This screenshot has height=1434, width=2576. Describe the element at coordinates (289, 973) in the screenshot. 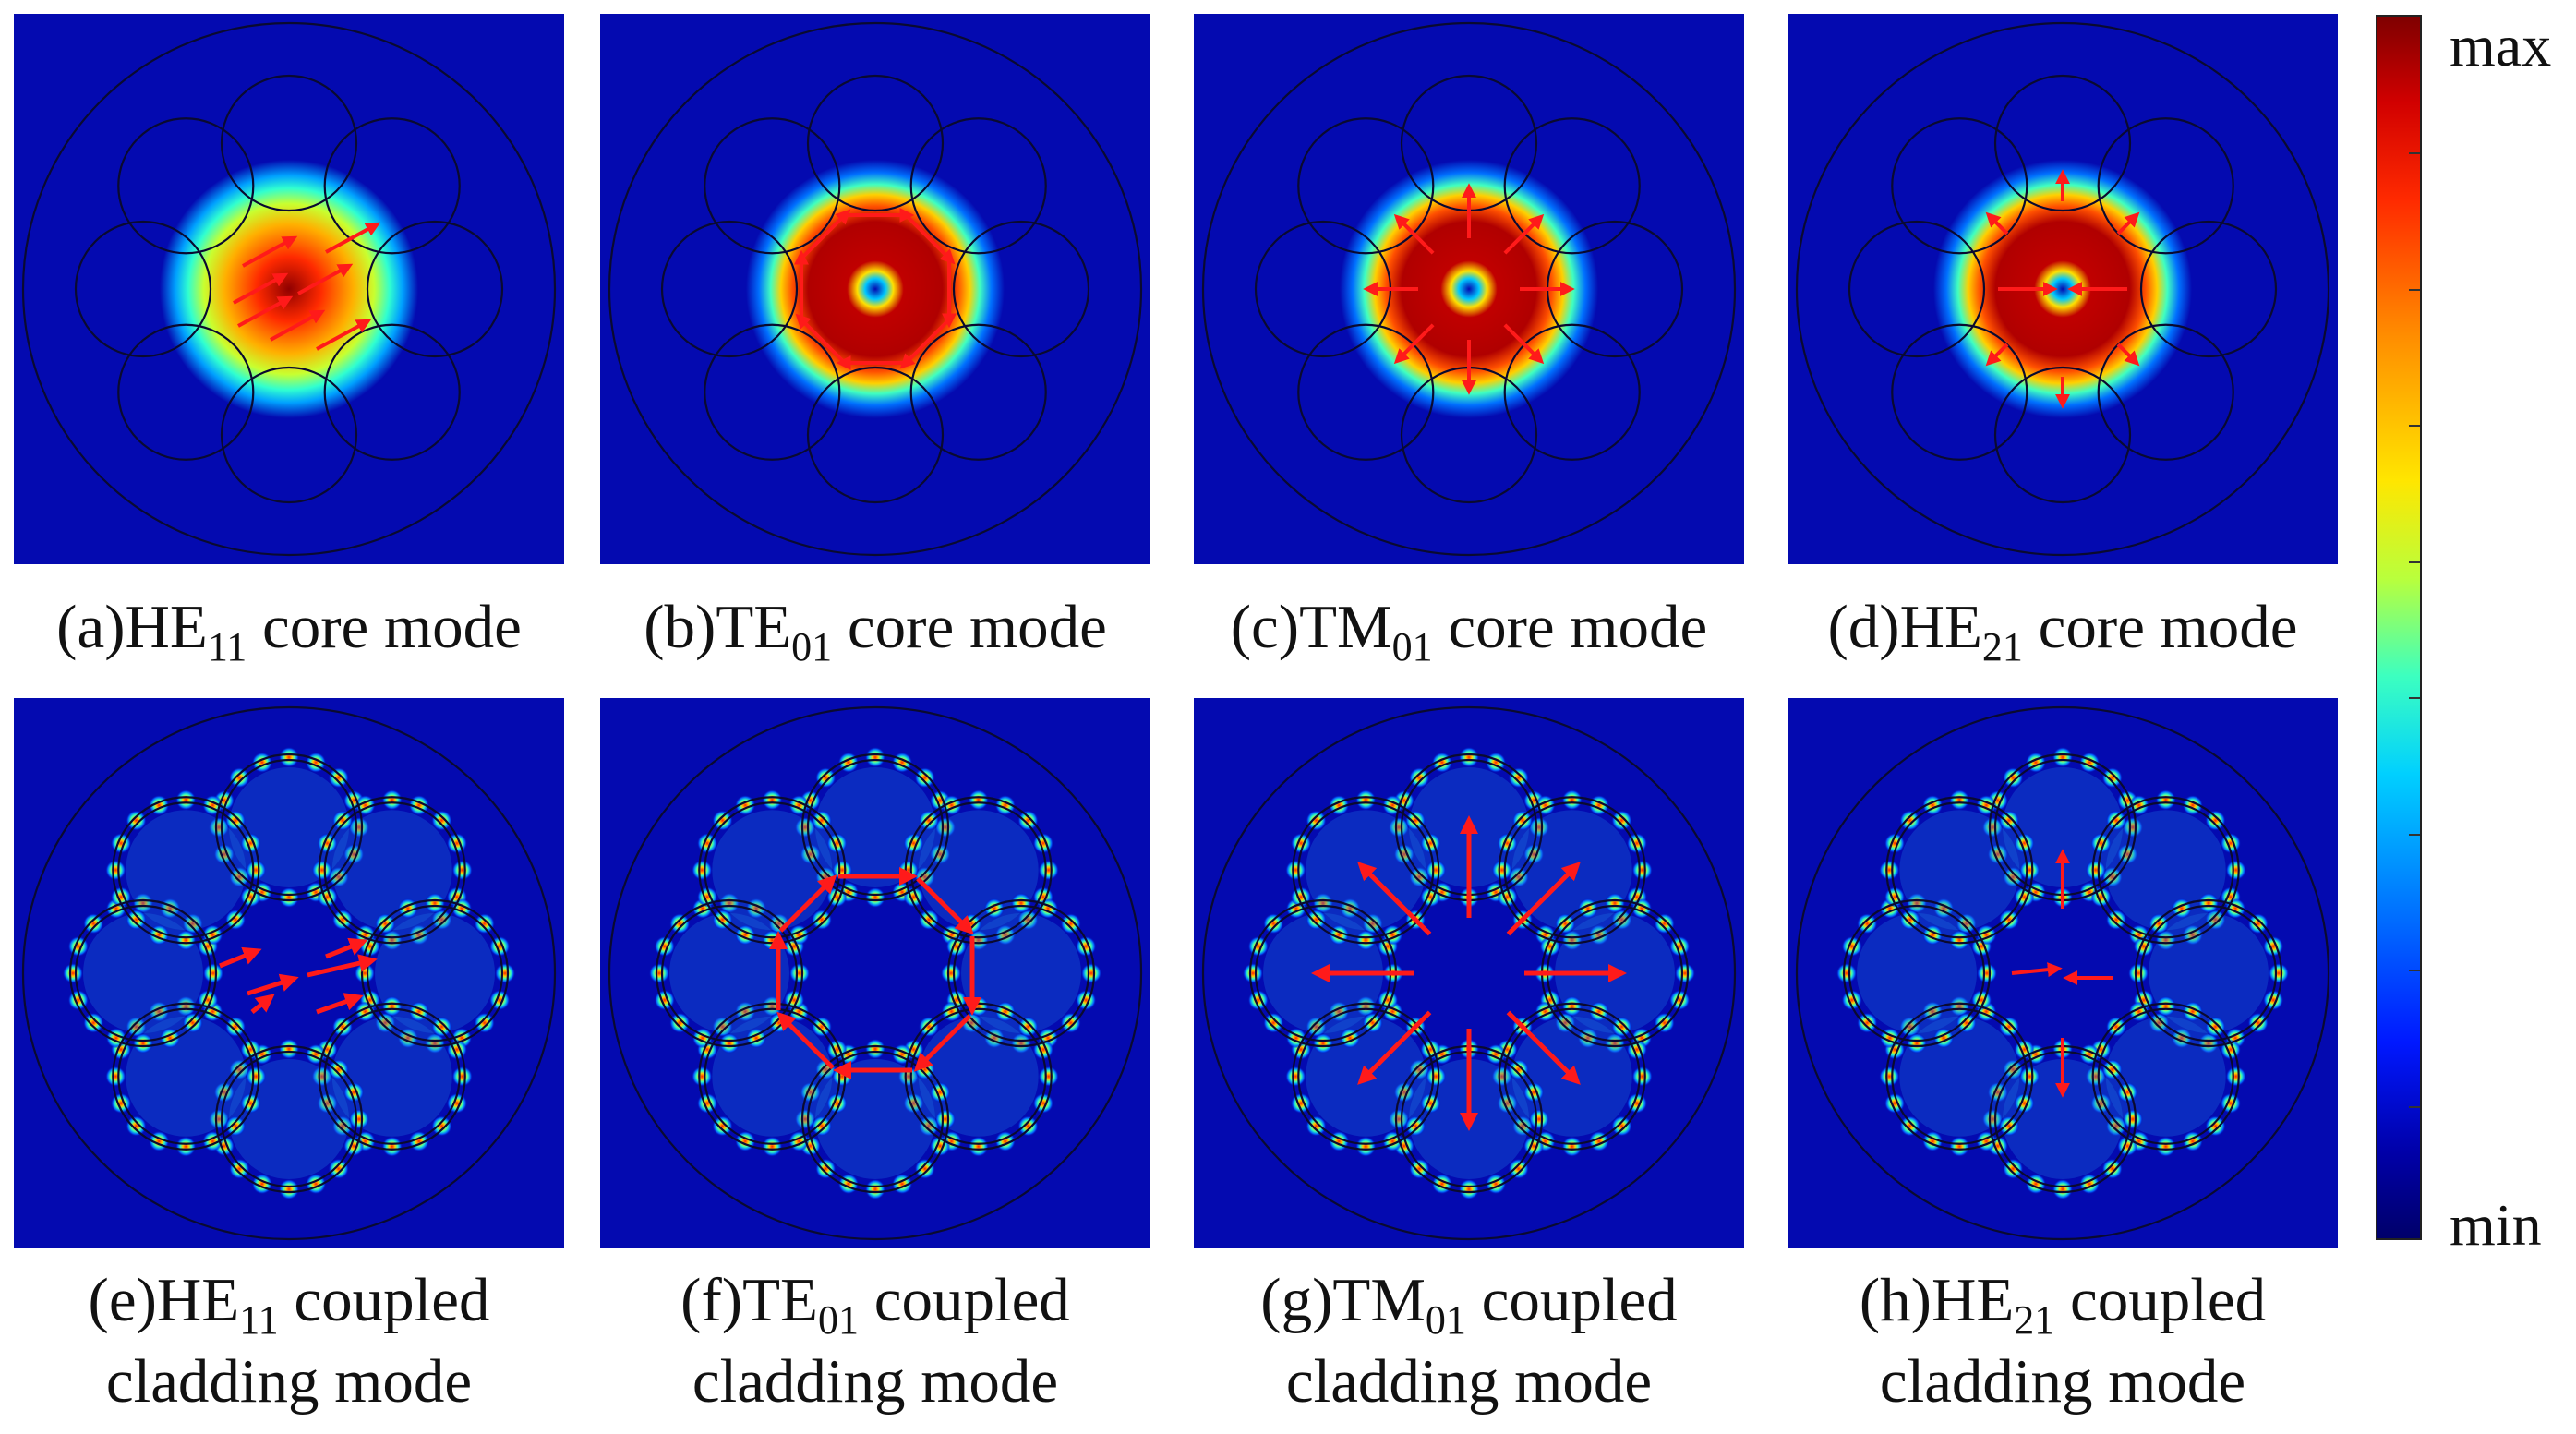

I see `panel-e-he11-cladding-mode` at that location.